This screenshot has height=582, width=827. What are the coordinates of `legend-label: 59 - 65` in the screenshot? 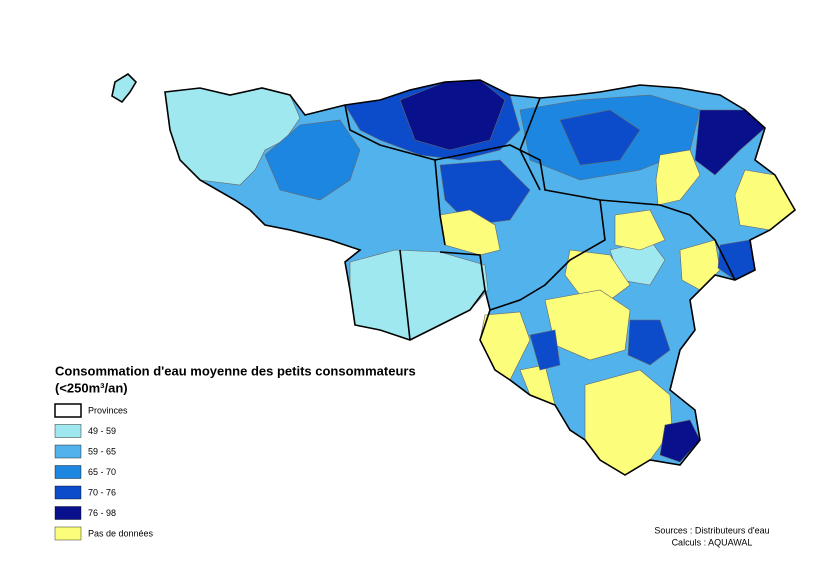 It's located at (102, 451).